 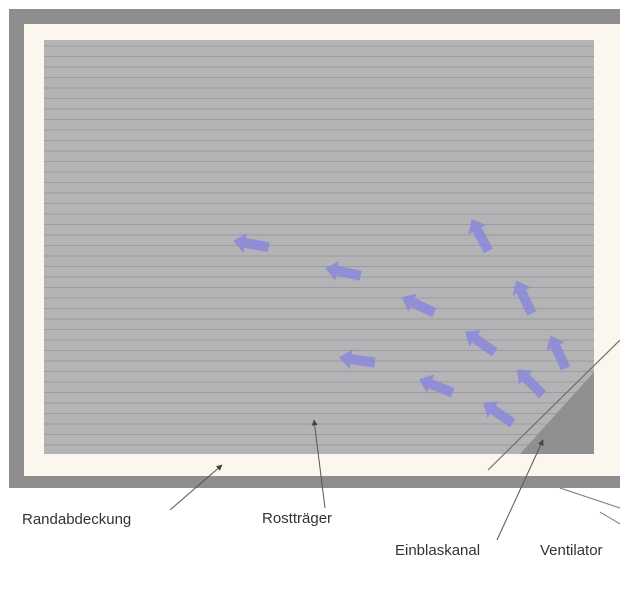 What do you see at coordinates (557, 413) in the screenshot?
I see `injection-duct` at bounding box center [557, 413].